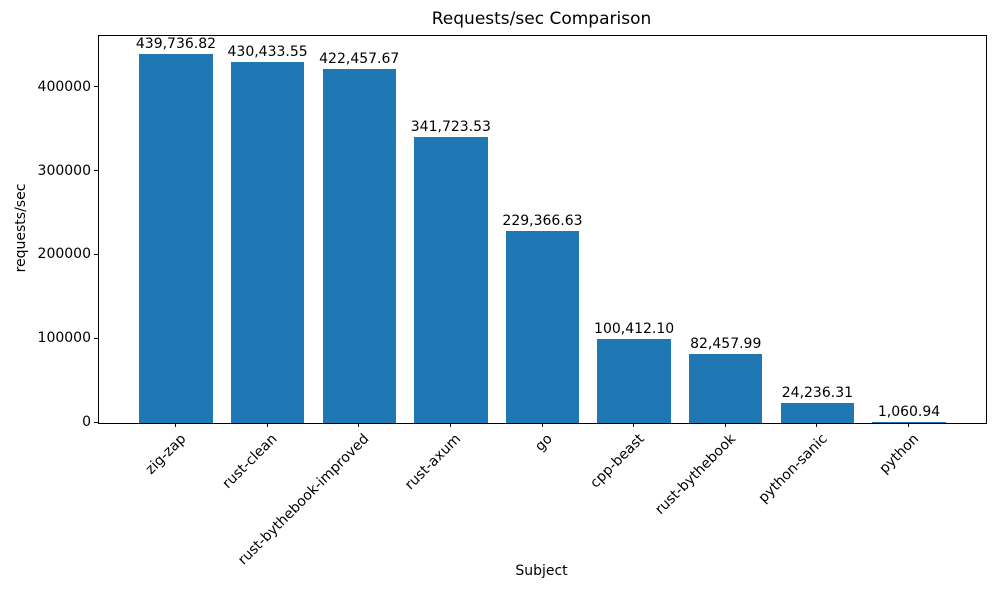 This screenshot has height=600, width=1000. Describe the element at coordinates (359, 245) in the screenshot. I see `bar-rust-bythebook-improved` at that location.